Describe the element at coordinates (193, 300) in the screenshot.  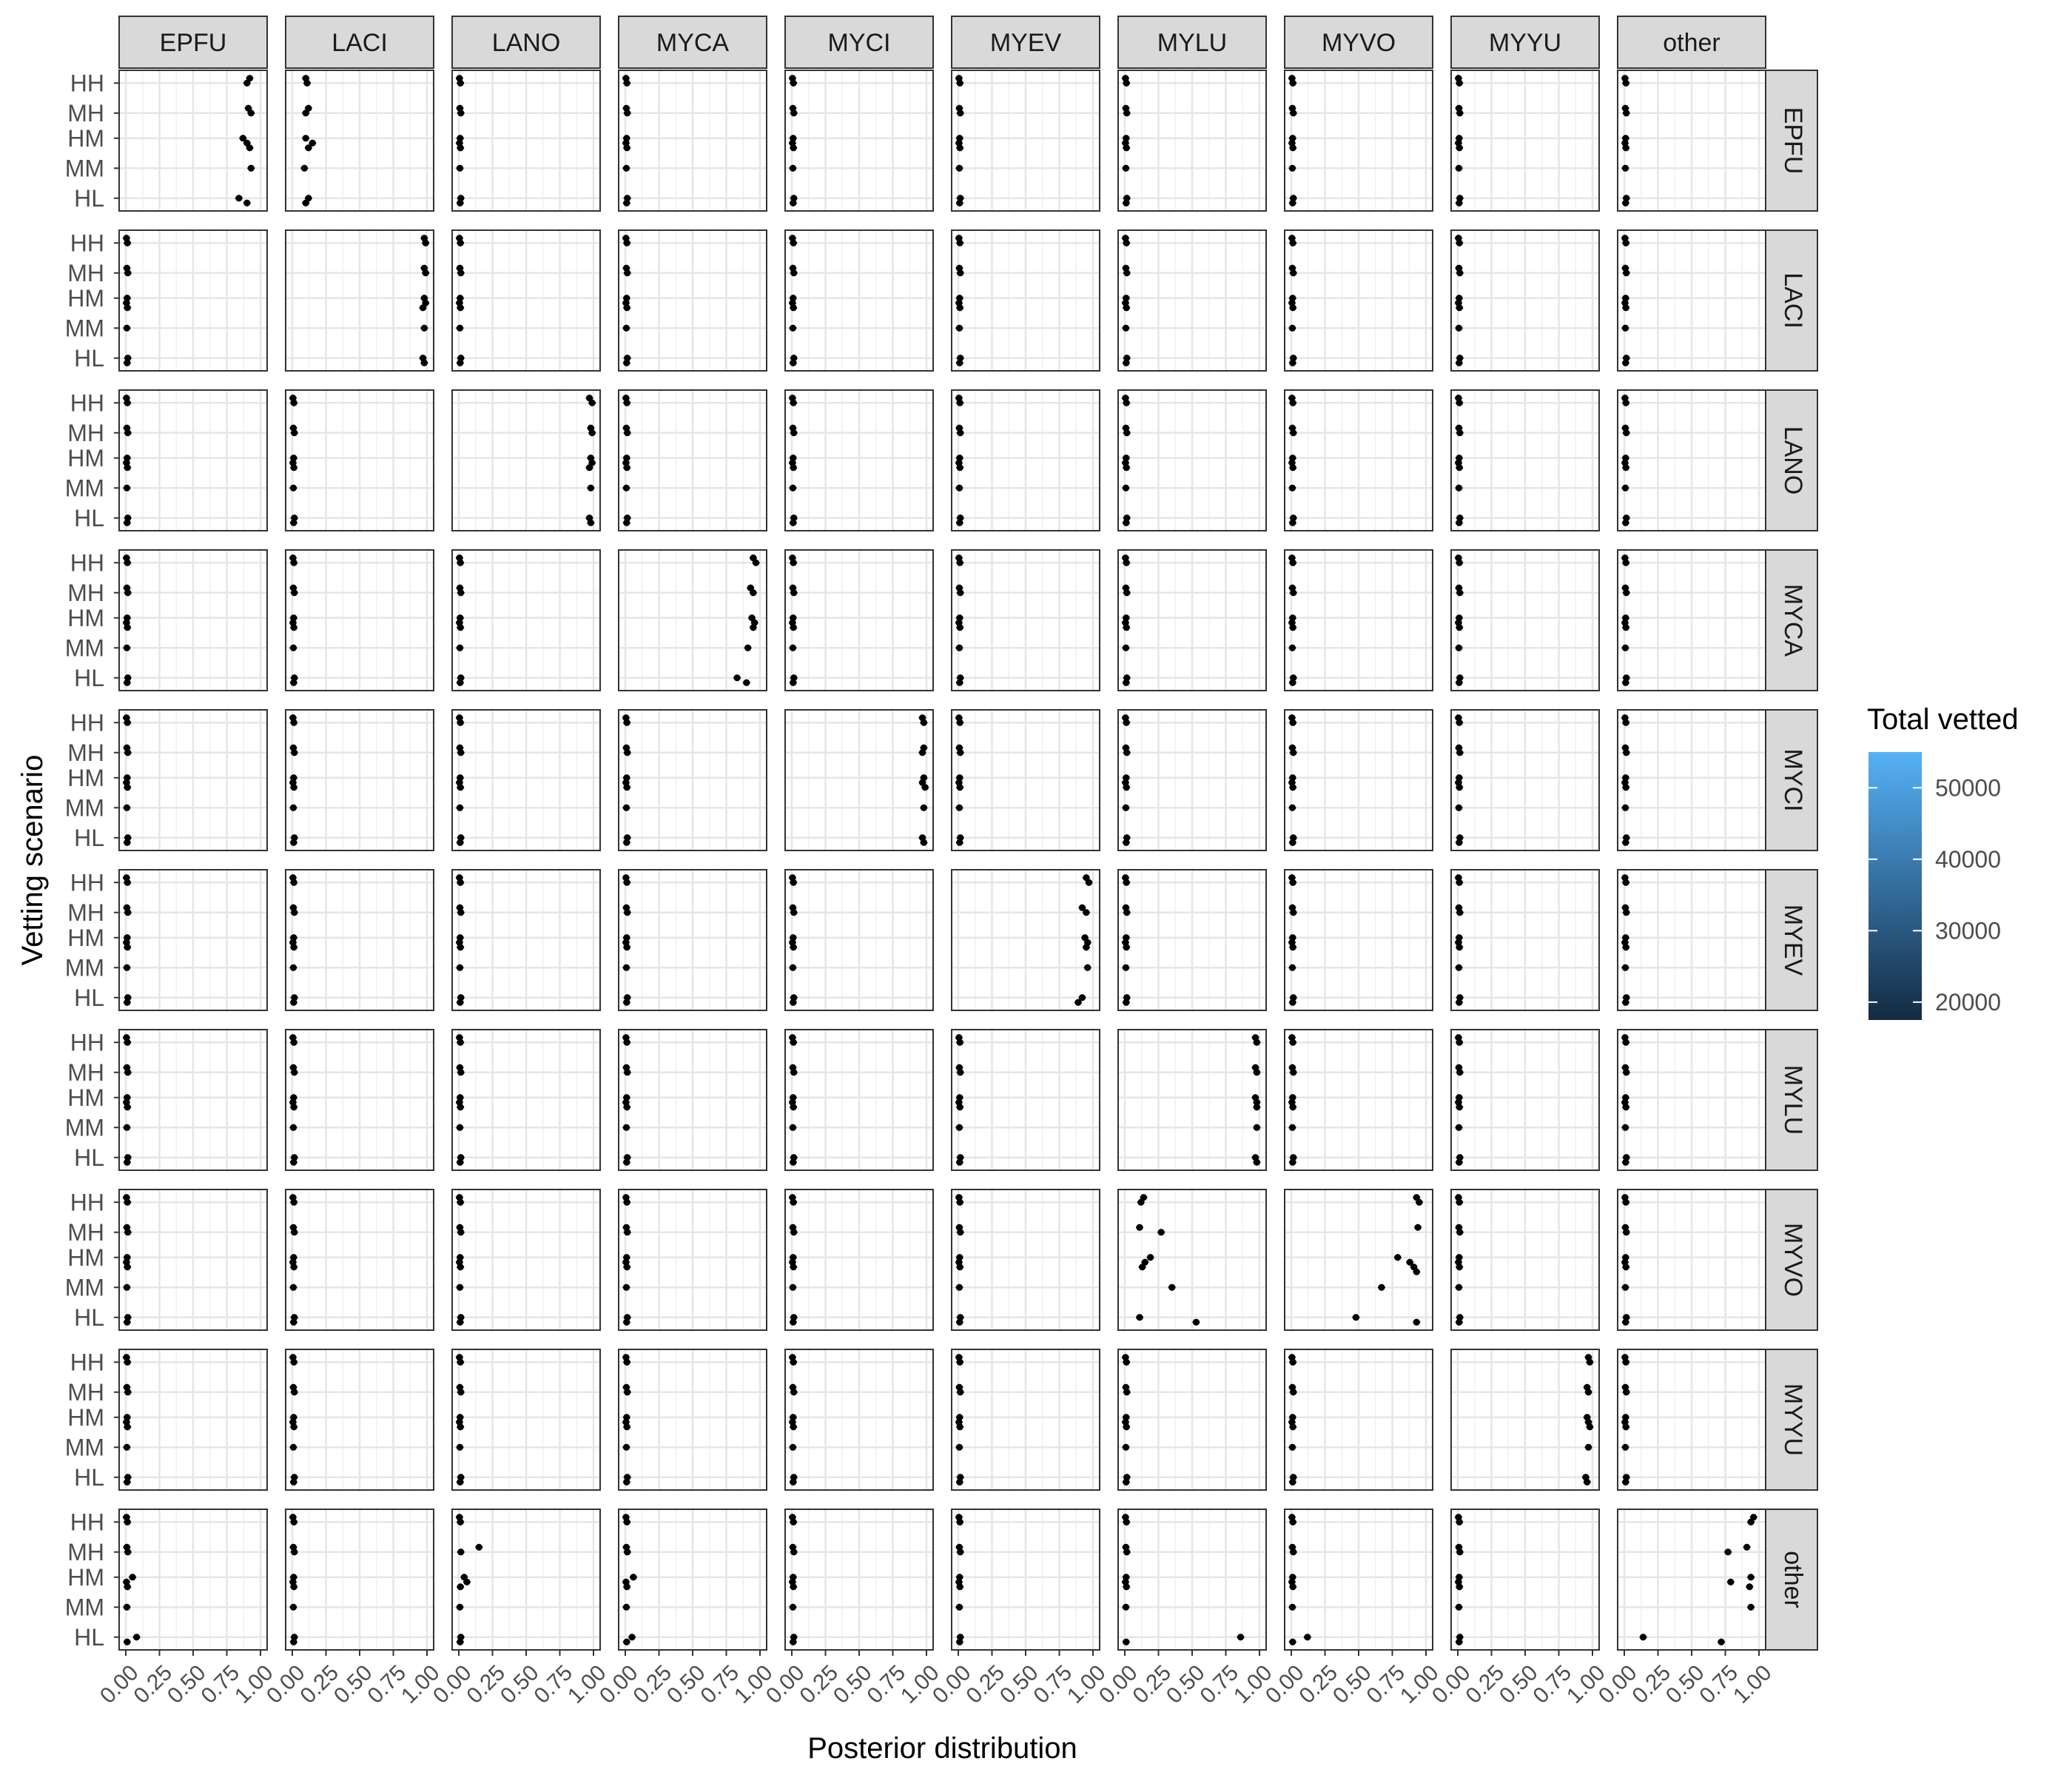
I see `panel-laci-epfu` at that location.